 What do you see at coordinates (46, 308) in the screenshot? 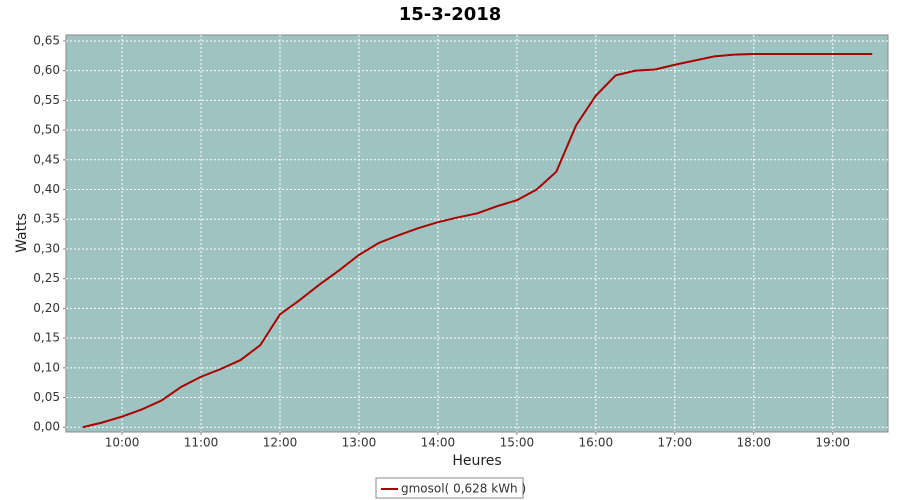
I see `y-tick-label: 0,20` at bounding box center [46, 308].